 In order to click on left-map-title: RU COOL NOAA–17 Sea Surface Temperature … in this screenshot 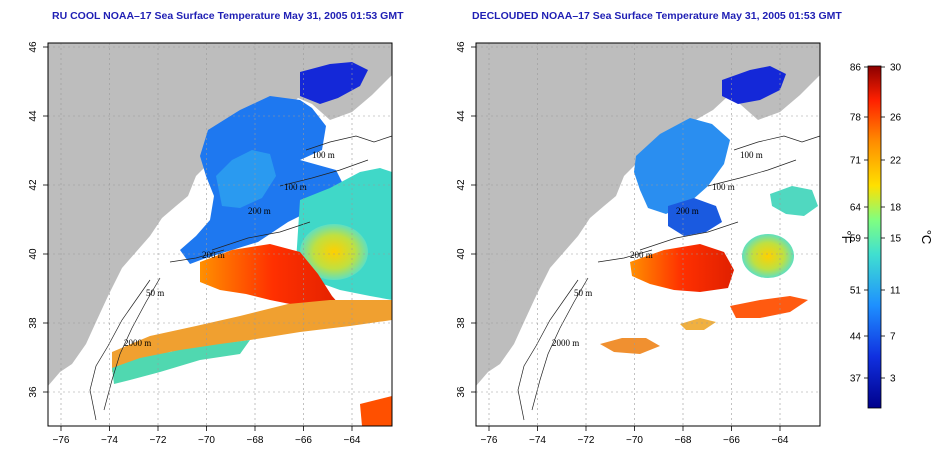, I will do `click(228, 16)`.